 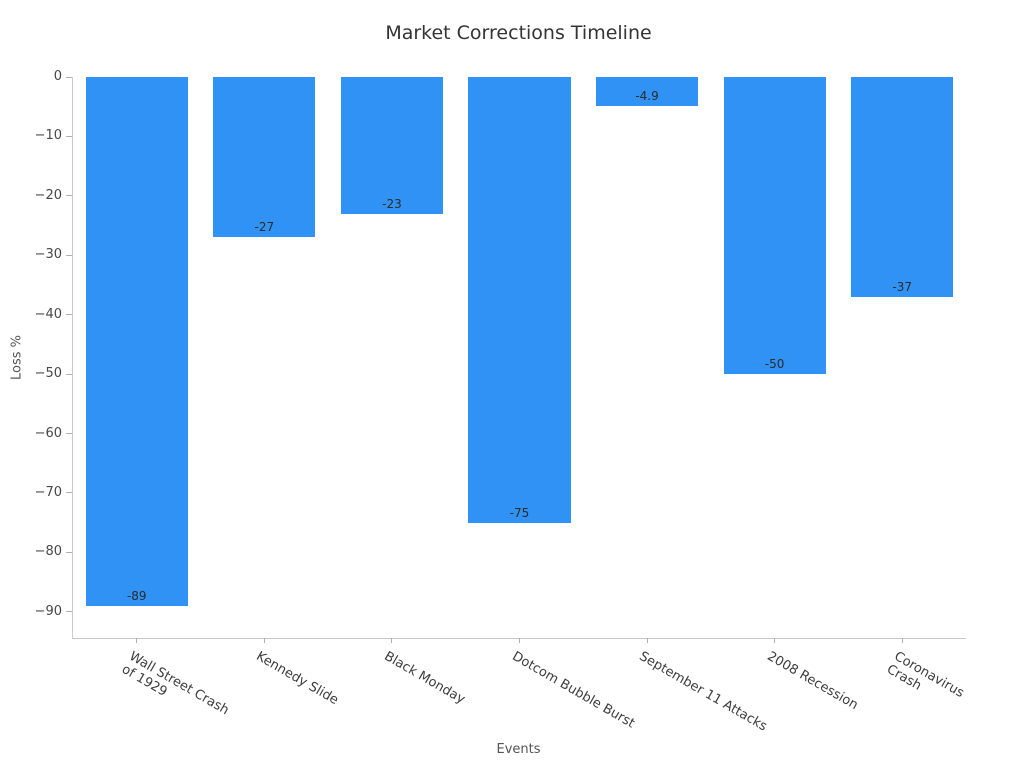 I want to click on bar-value-label: -50, so click(x=774, y=364).